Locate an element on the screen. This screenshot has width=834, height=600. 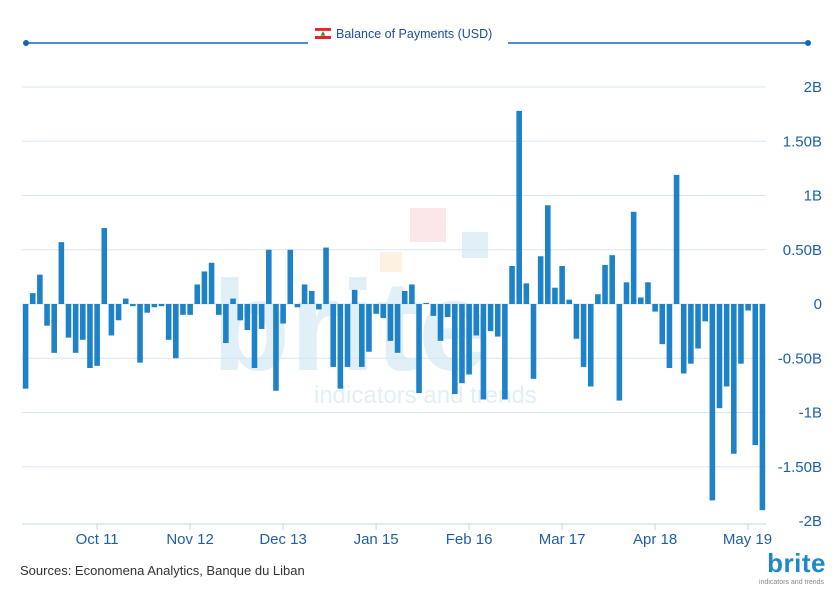
x-tick-label: Nov 12 is located at coordinates (190, 539).